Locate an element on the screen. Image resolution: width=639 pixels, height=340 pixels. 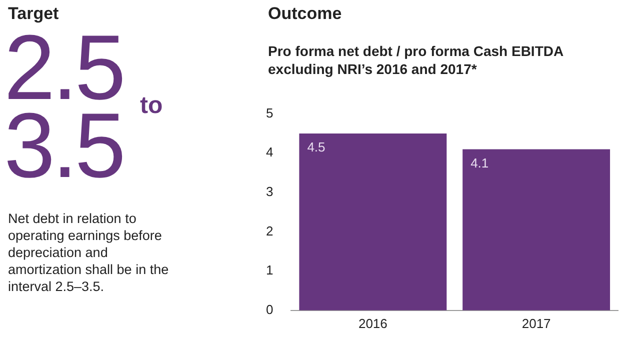
data-label: 4.1 is located at coordinates (479, 162).